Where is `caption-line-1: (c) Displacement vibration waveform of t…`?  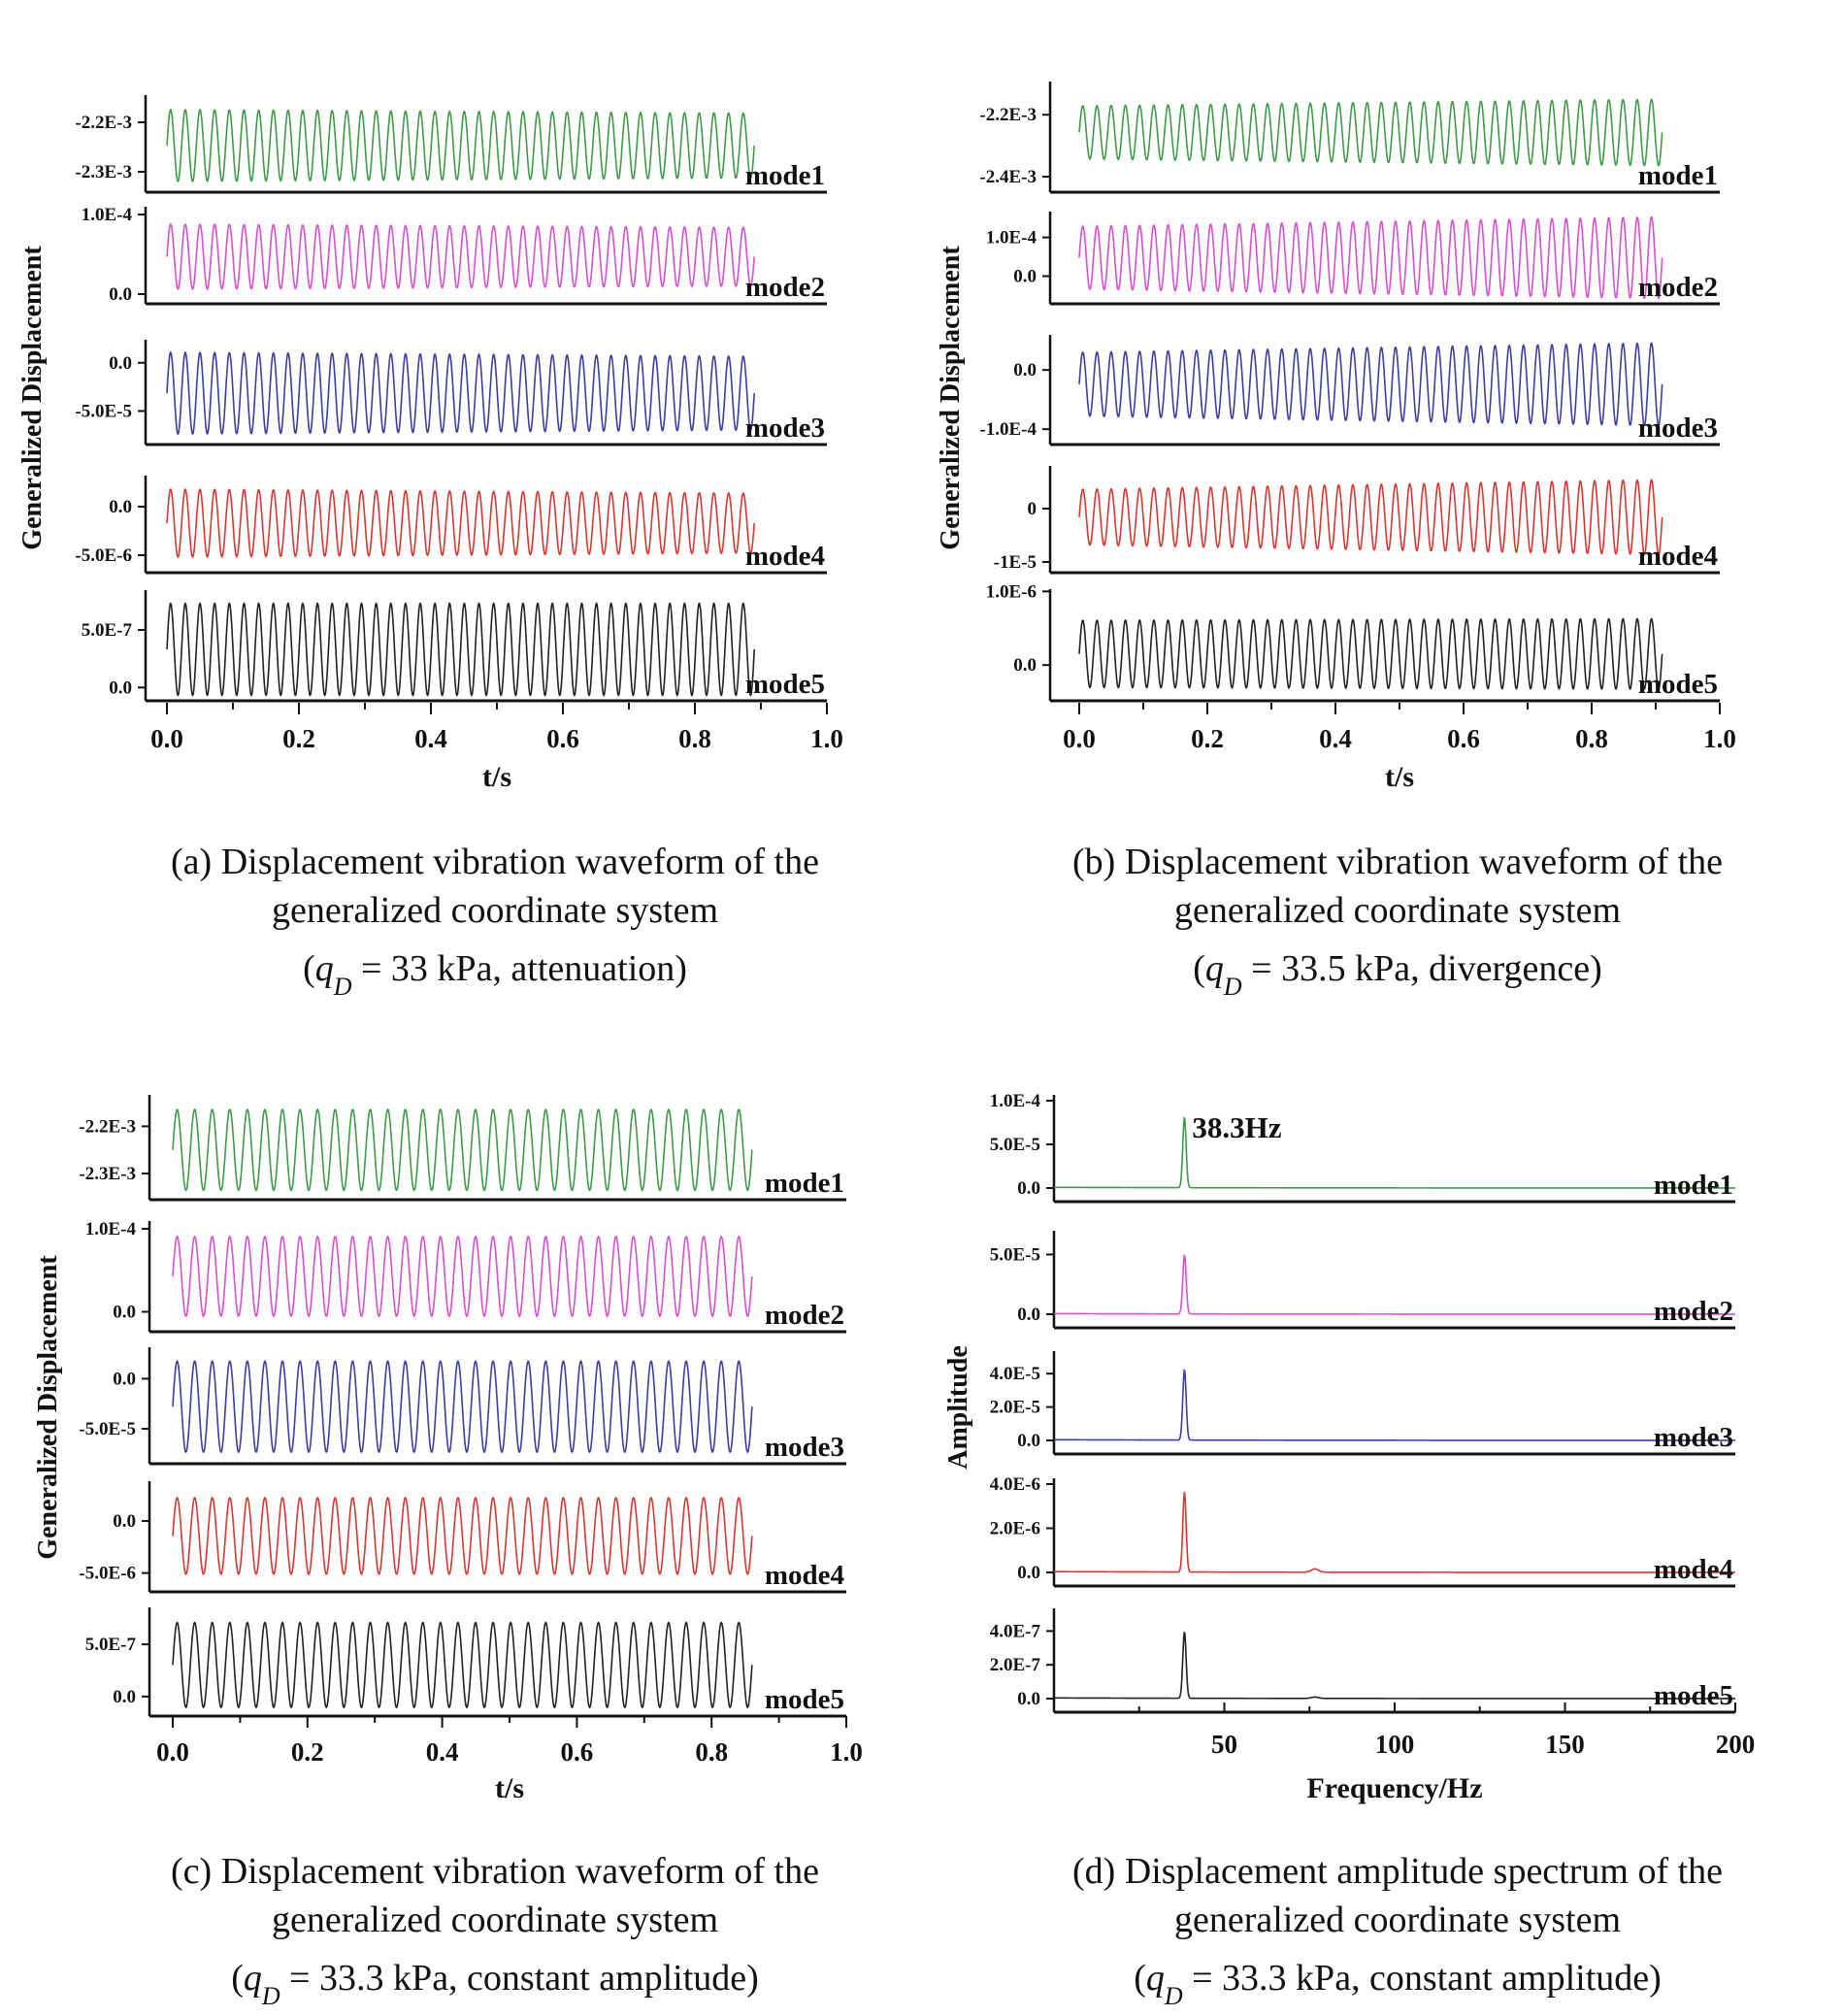
caption-line-1: (c) Displacement vibration waveform of t… is located at coordinates (495, 1871).